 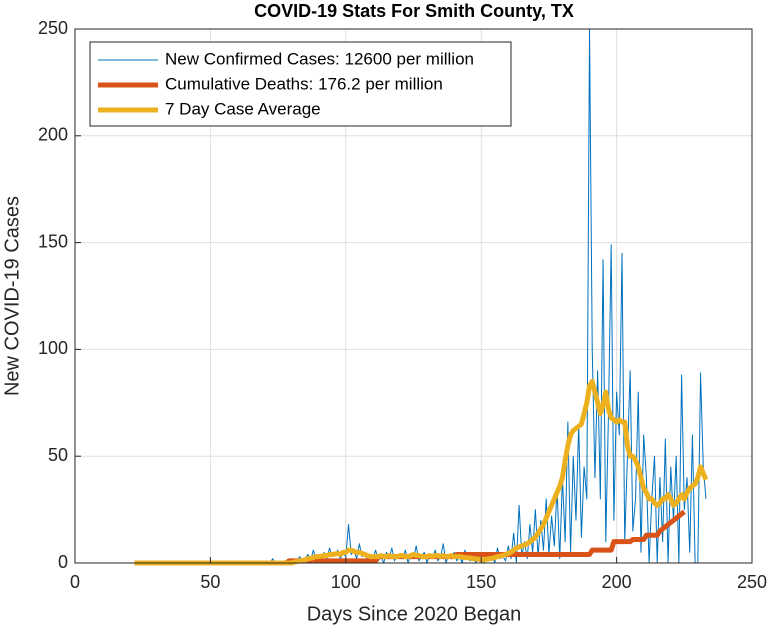 I want to click on legend-label: New Confirmed Cases: 12600 per million, so click(x=319, y=58).